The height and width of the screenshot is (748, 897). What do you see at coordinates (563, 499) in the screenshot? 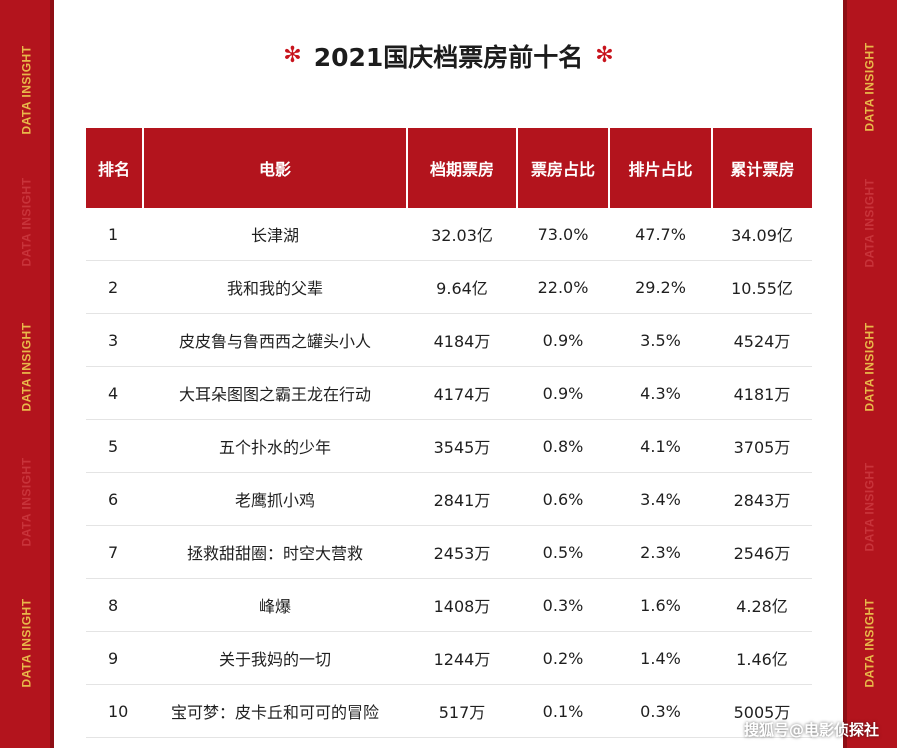
I see `box-office-share-cell: 0.6%` at bounding box center [563, 499].